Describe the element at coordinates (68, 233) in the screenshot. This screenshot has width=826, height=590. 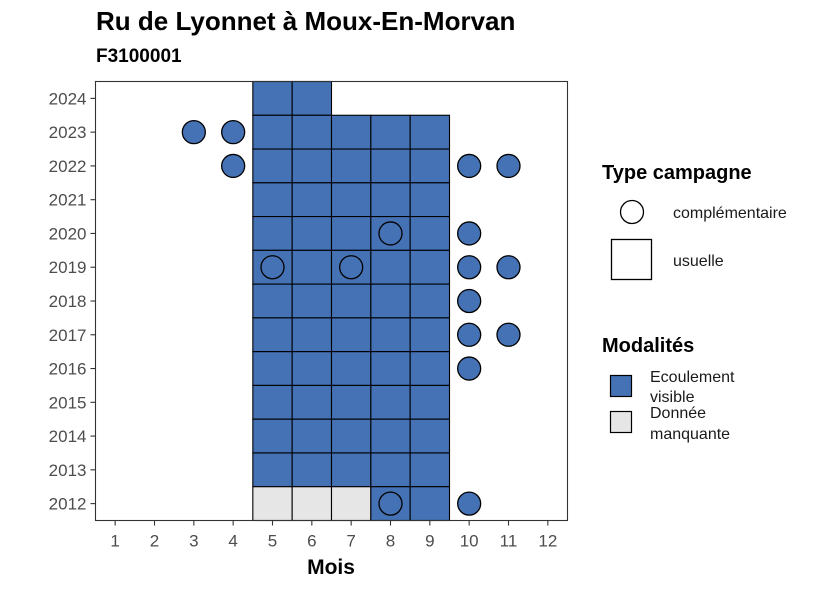
I see `y-tick-label: 2020` at that location.